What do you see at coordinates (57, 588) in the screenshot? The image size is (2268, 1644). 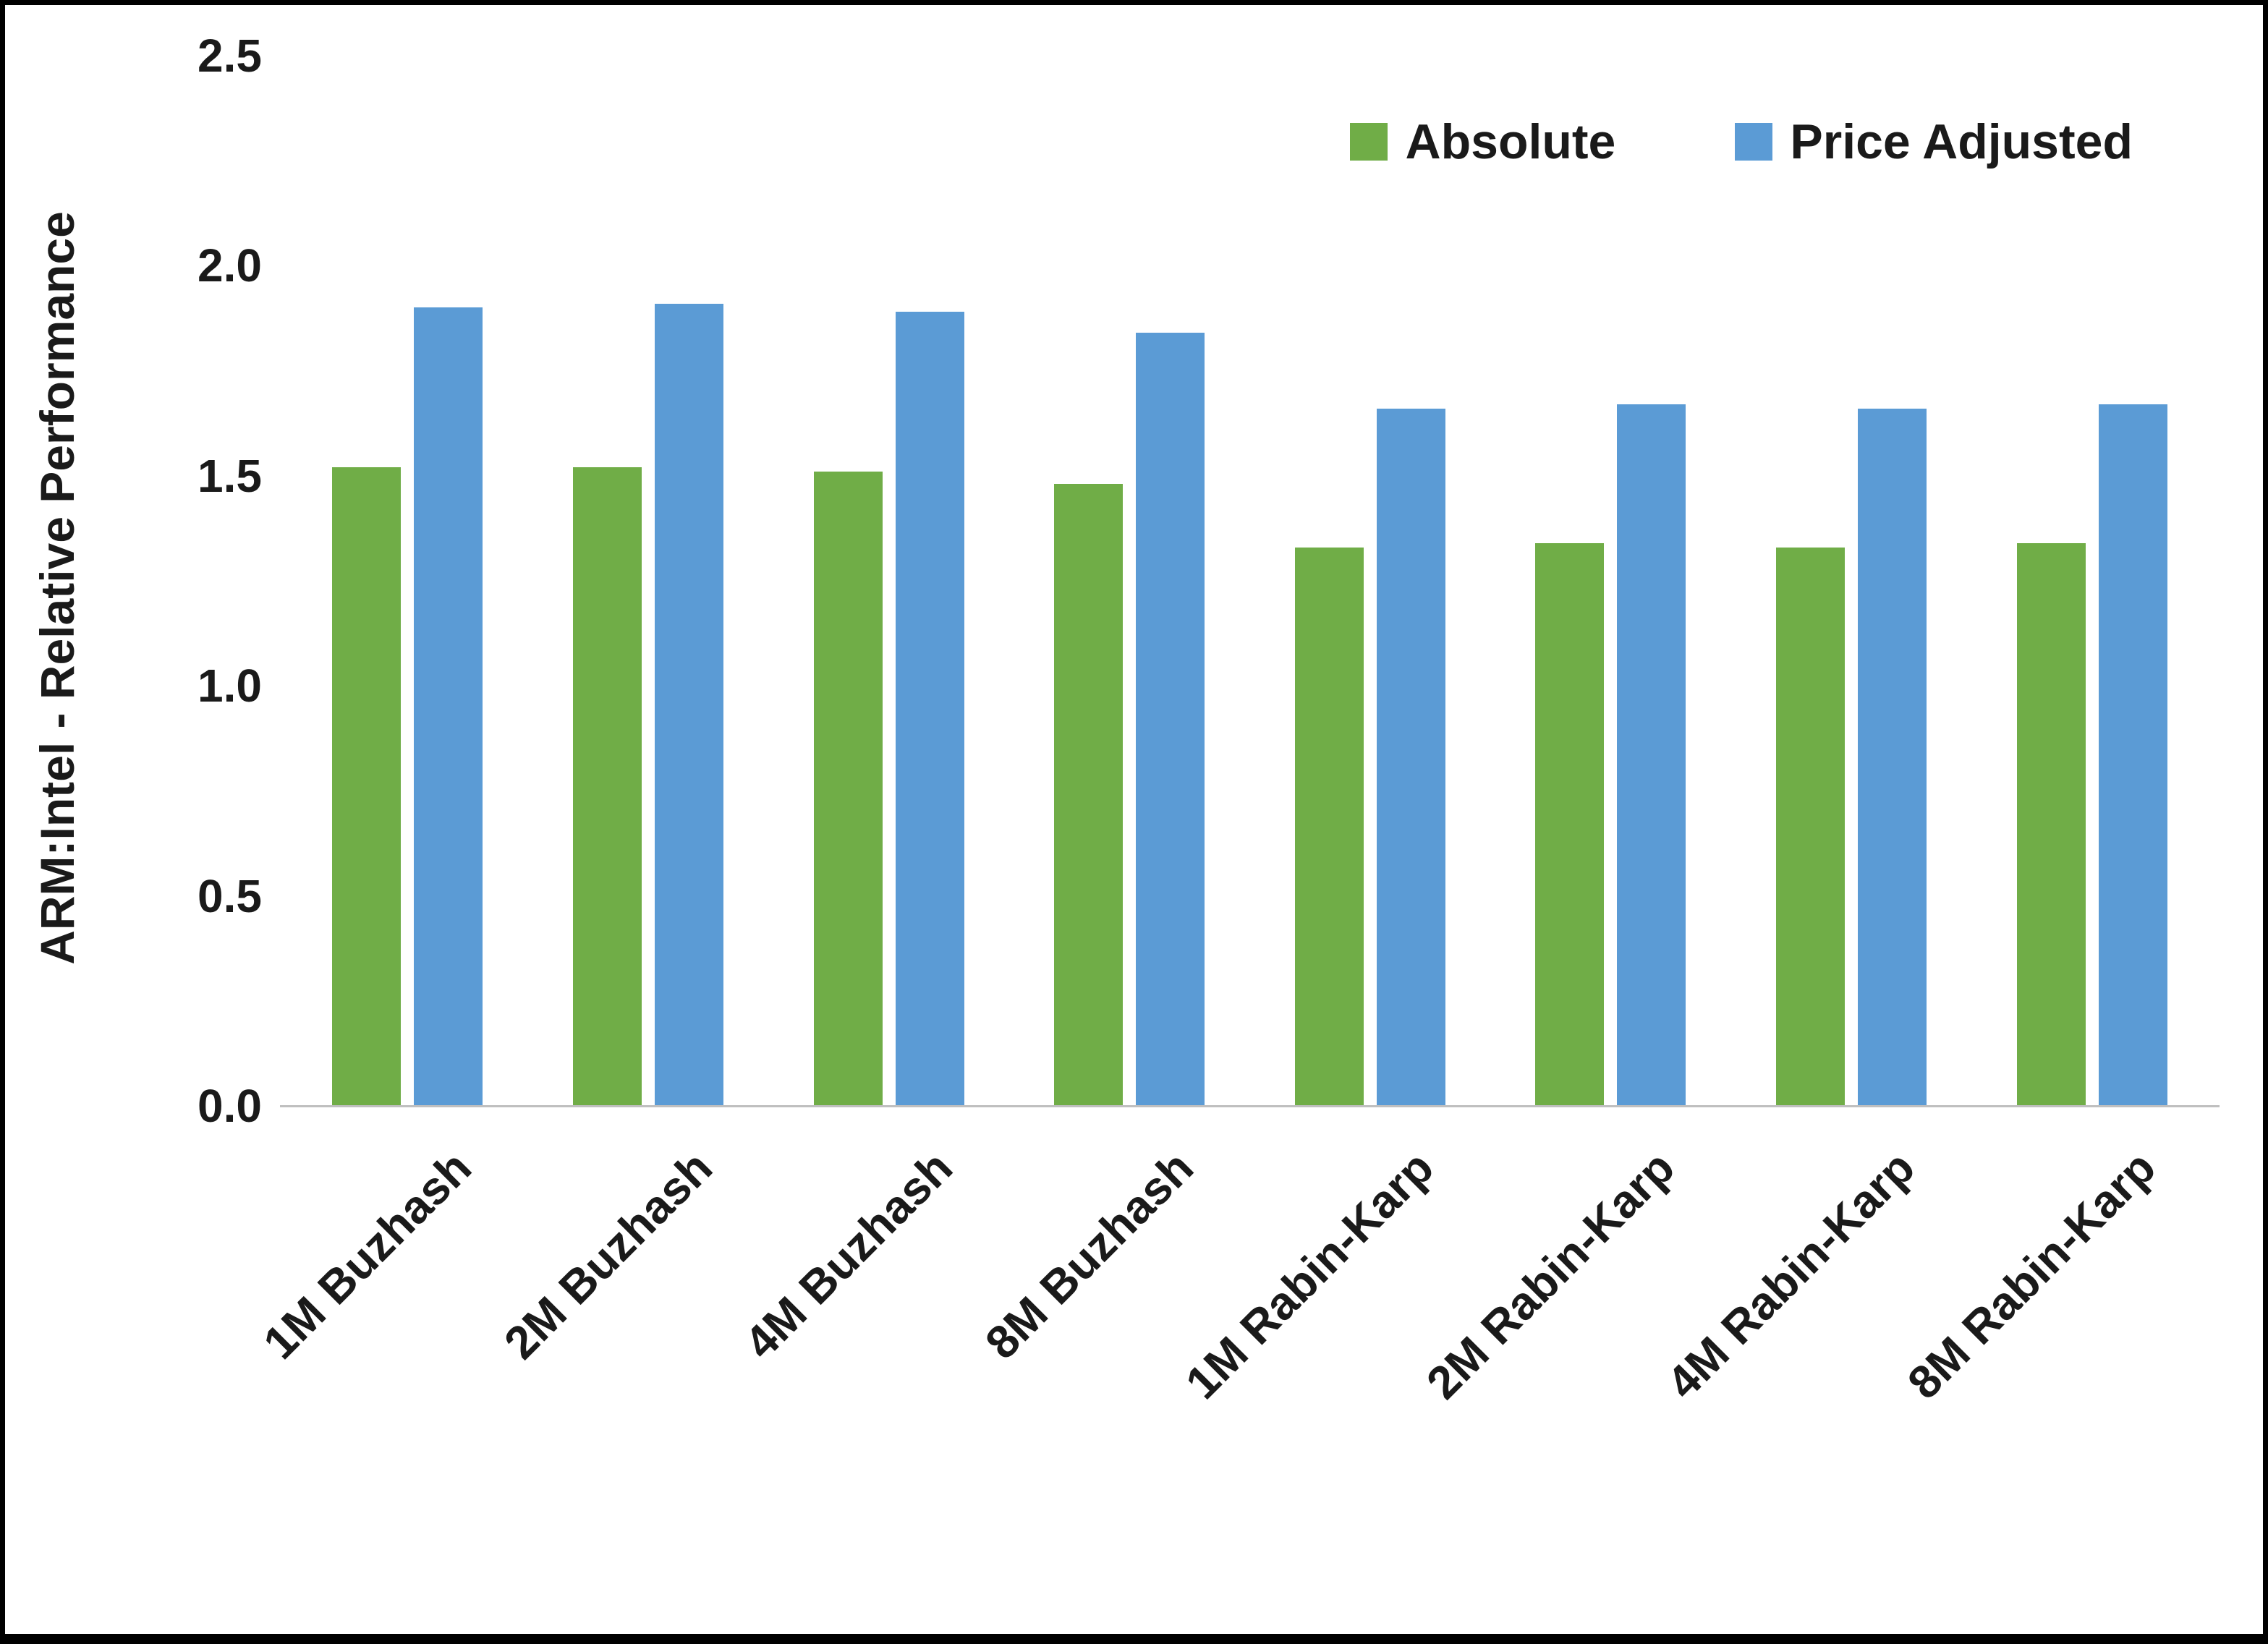 I see `y-axis-label: ARM:Intel - Relative Performance` at bounding box center [57, 588].